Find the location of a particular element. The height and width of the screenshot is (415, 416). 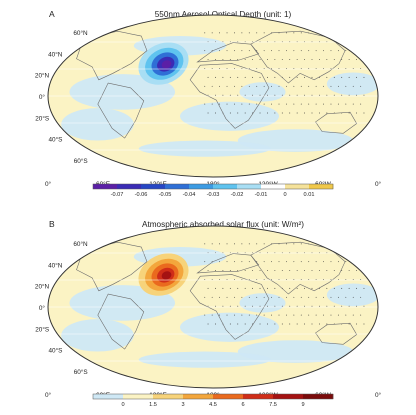

lon-tick-label: 0° is located at coordinates (48, 395).